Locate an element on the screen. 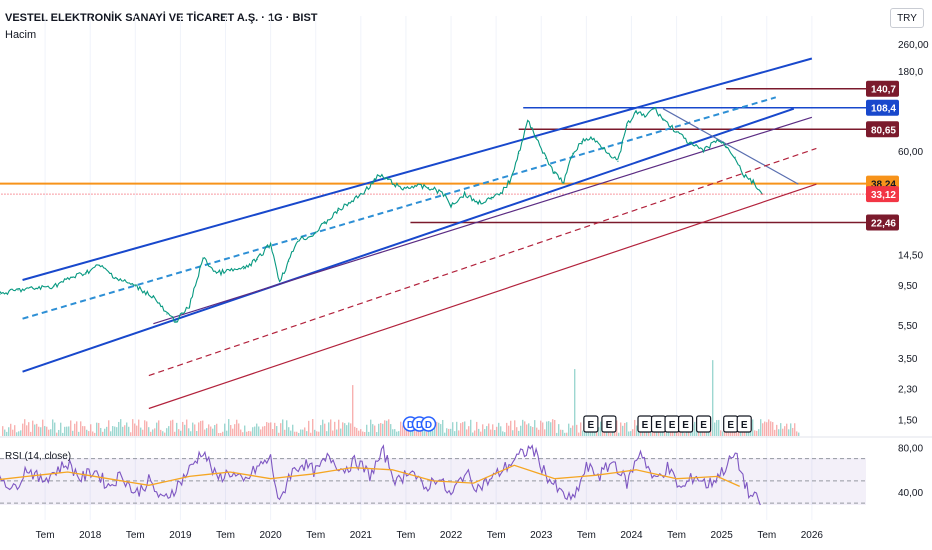  earnings-box is located at coordinates (704, 424).